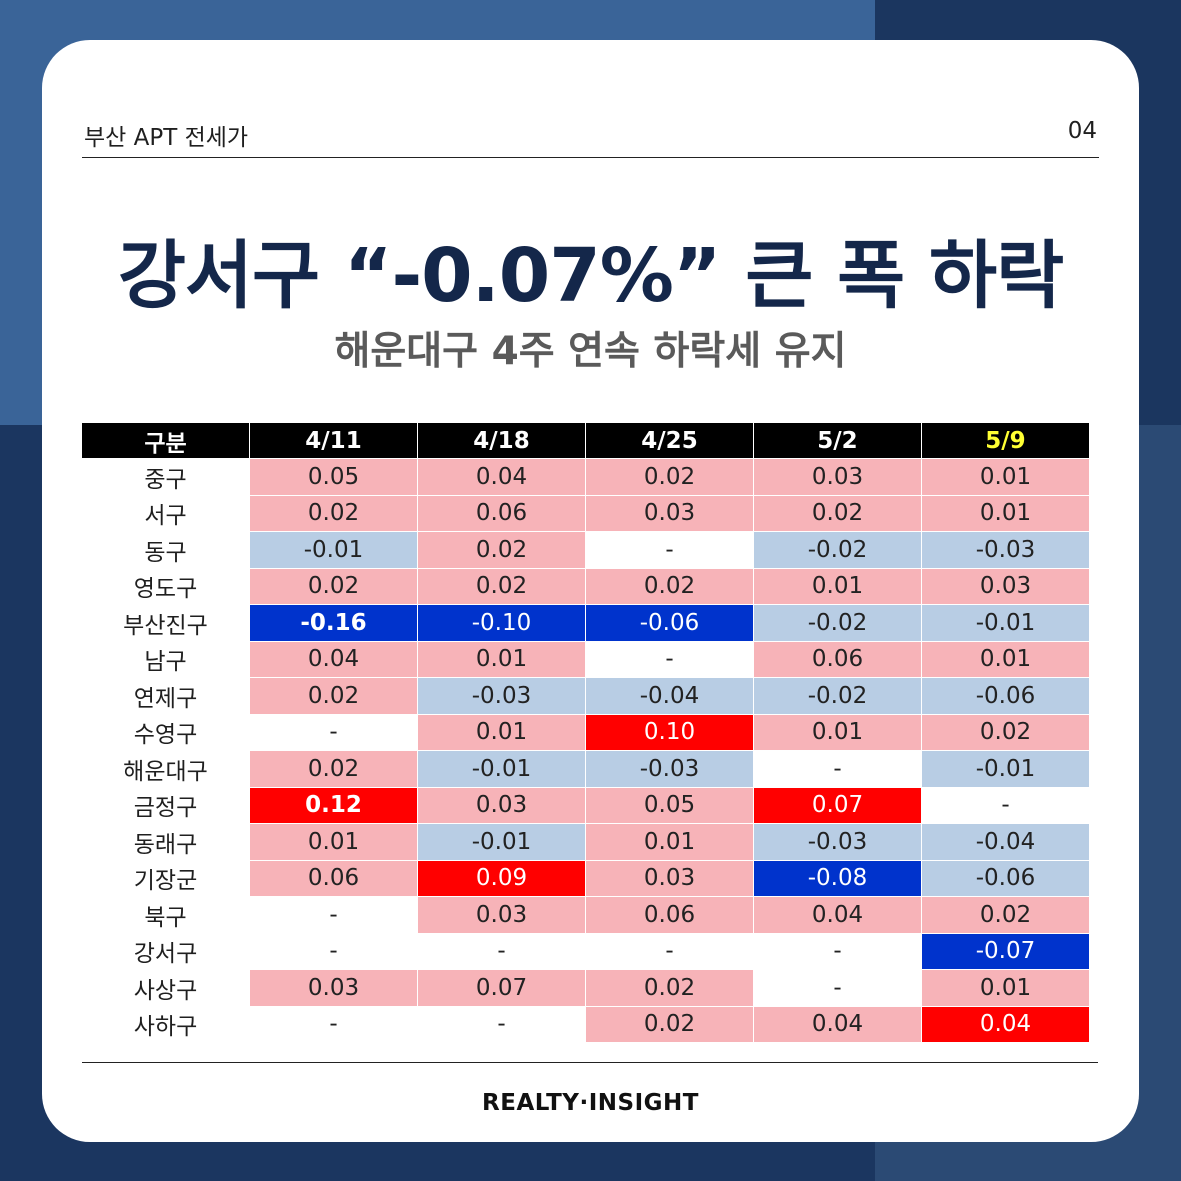  I want to click on table-row: 기장군 0.06 0.09 0.03 -0.08 -0.06, so click(586, 878).